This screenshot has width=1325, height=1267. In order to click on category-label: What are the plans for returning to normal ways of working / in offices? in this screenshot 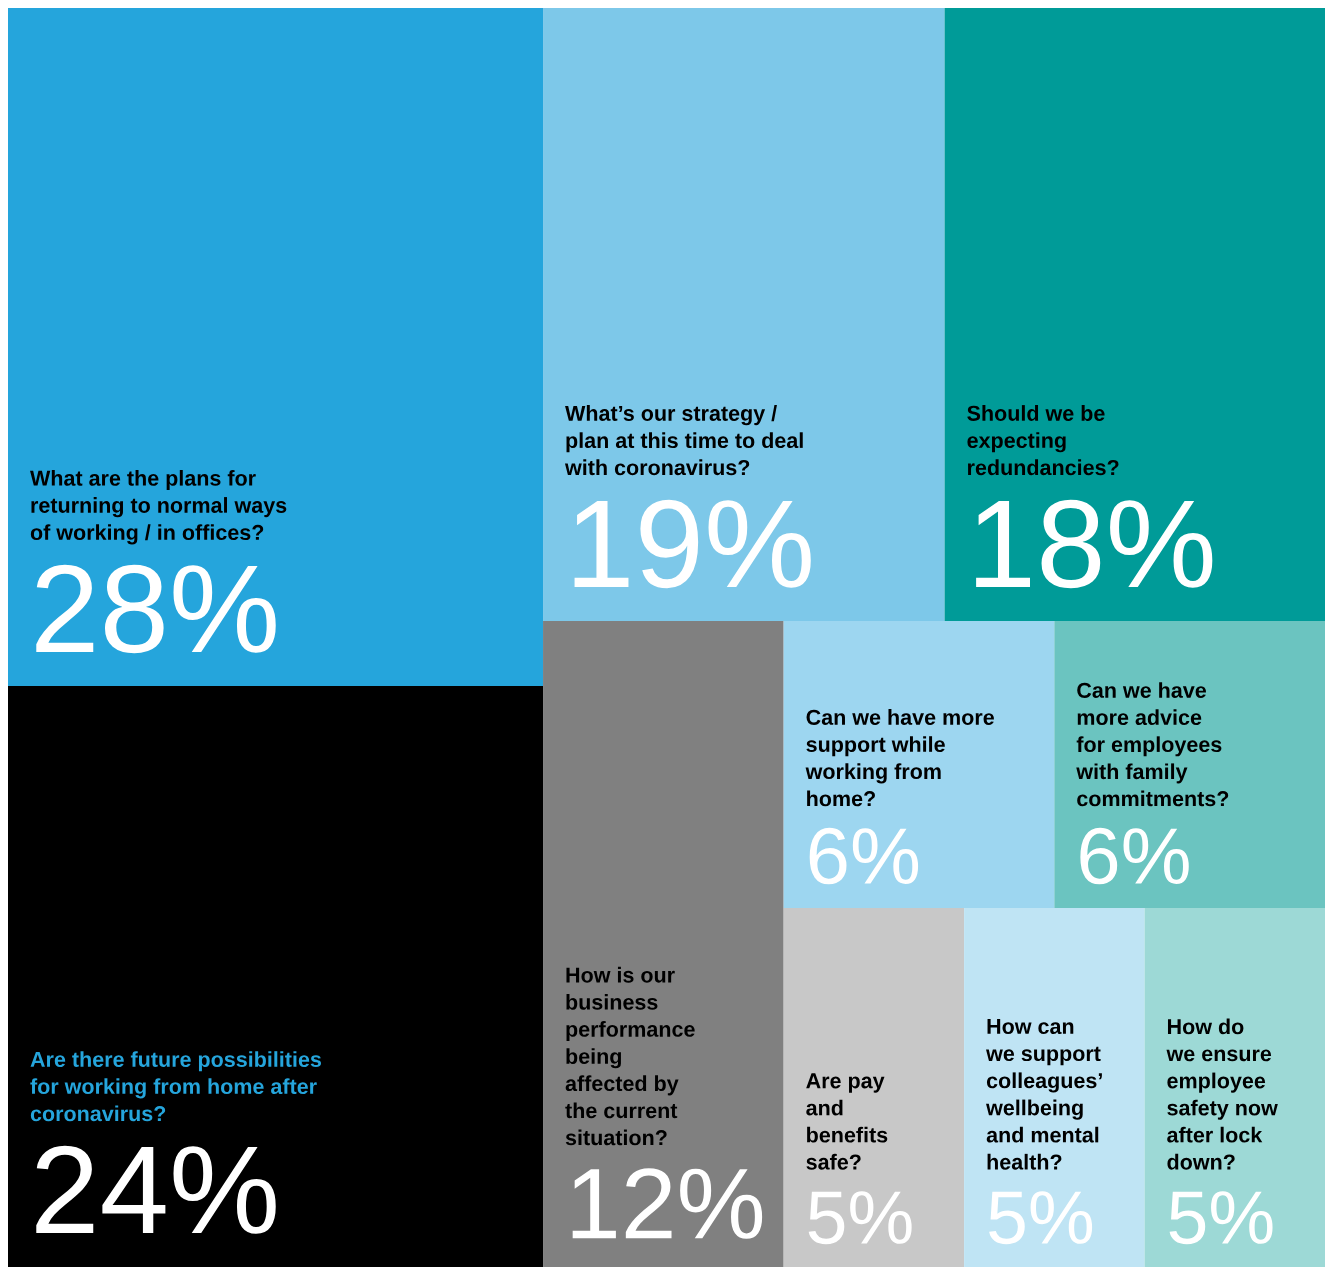, I will do `click(158, 507)`.